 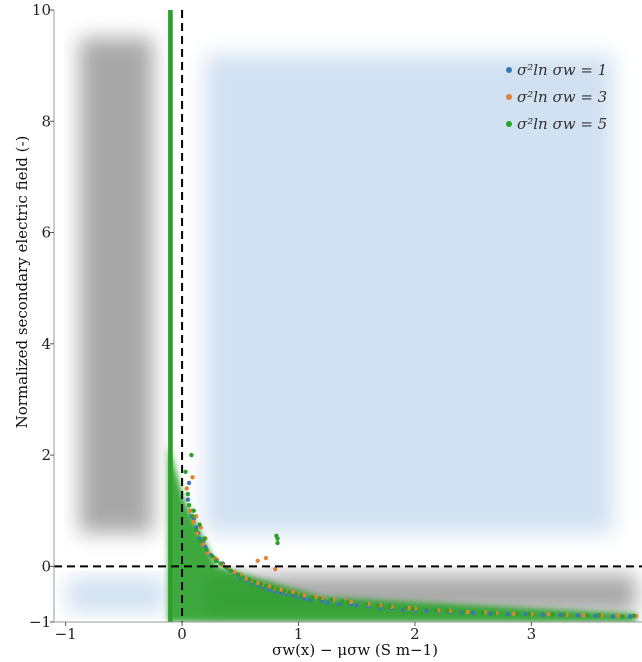 What do you see at coordinates (532, 634) in the screenshot?
I see `x-tick-label: 3` at bounding box center [532, 634].